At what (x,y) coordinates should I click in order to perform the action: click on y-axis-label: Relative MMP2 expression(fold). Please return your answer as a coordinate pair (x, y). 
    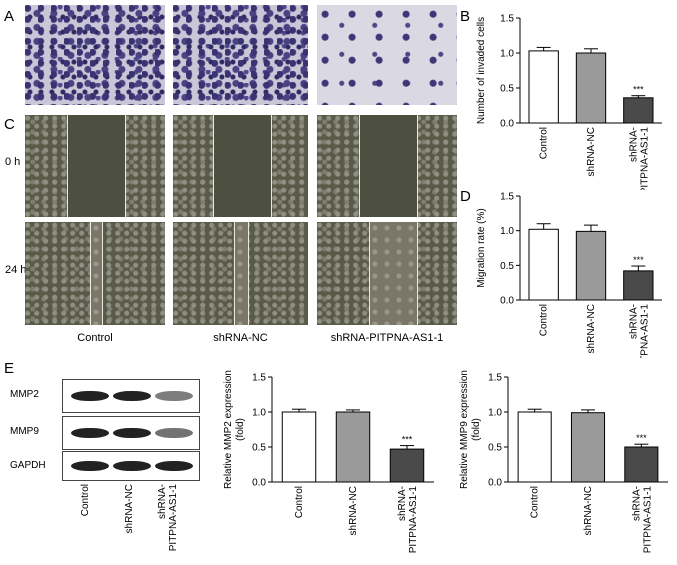
    Looking at the image, I should click on (234, 429).